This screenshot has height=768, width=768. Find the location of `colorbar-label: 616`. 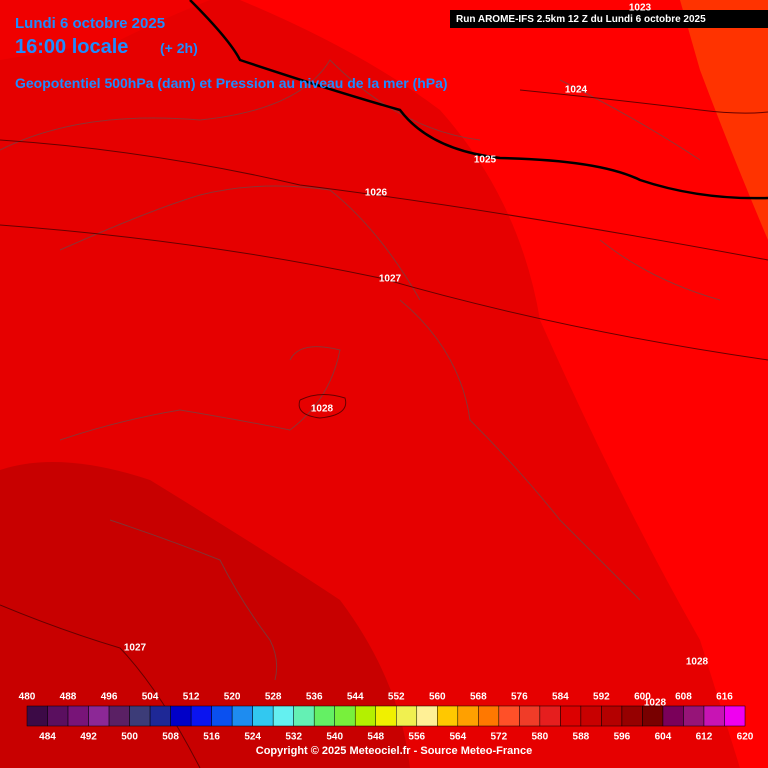

colorbar-label: 616 is located at coordinates (724, 697).